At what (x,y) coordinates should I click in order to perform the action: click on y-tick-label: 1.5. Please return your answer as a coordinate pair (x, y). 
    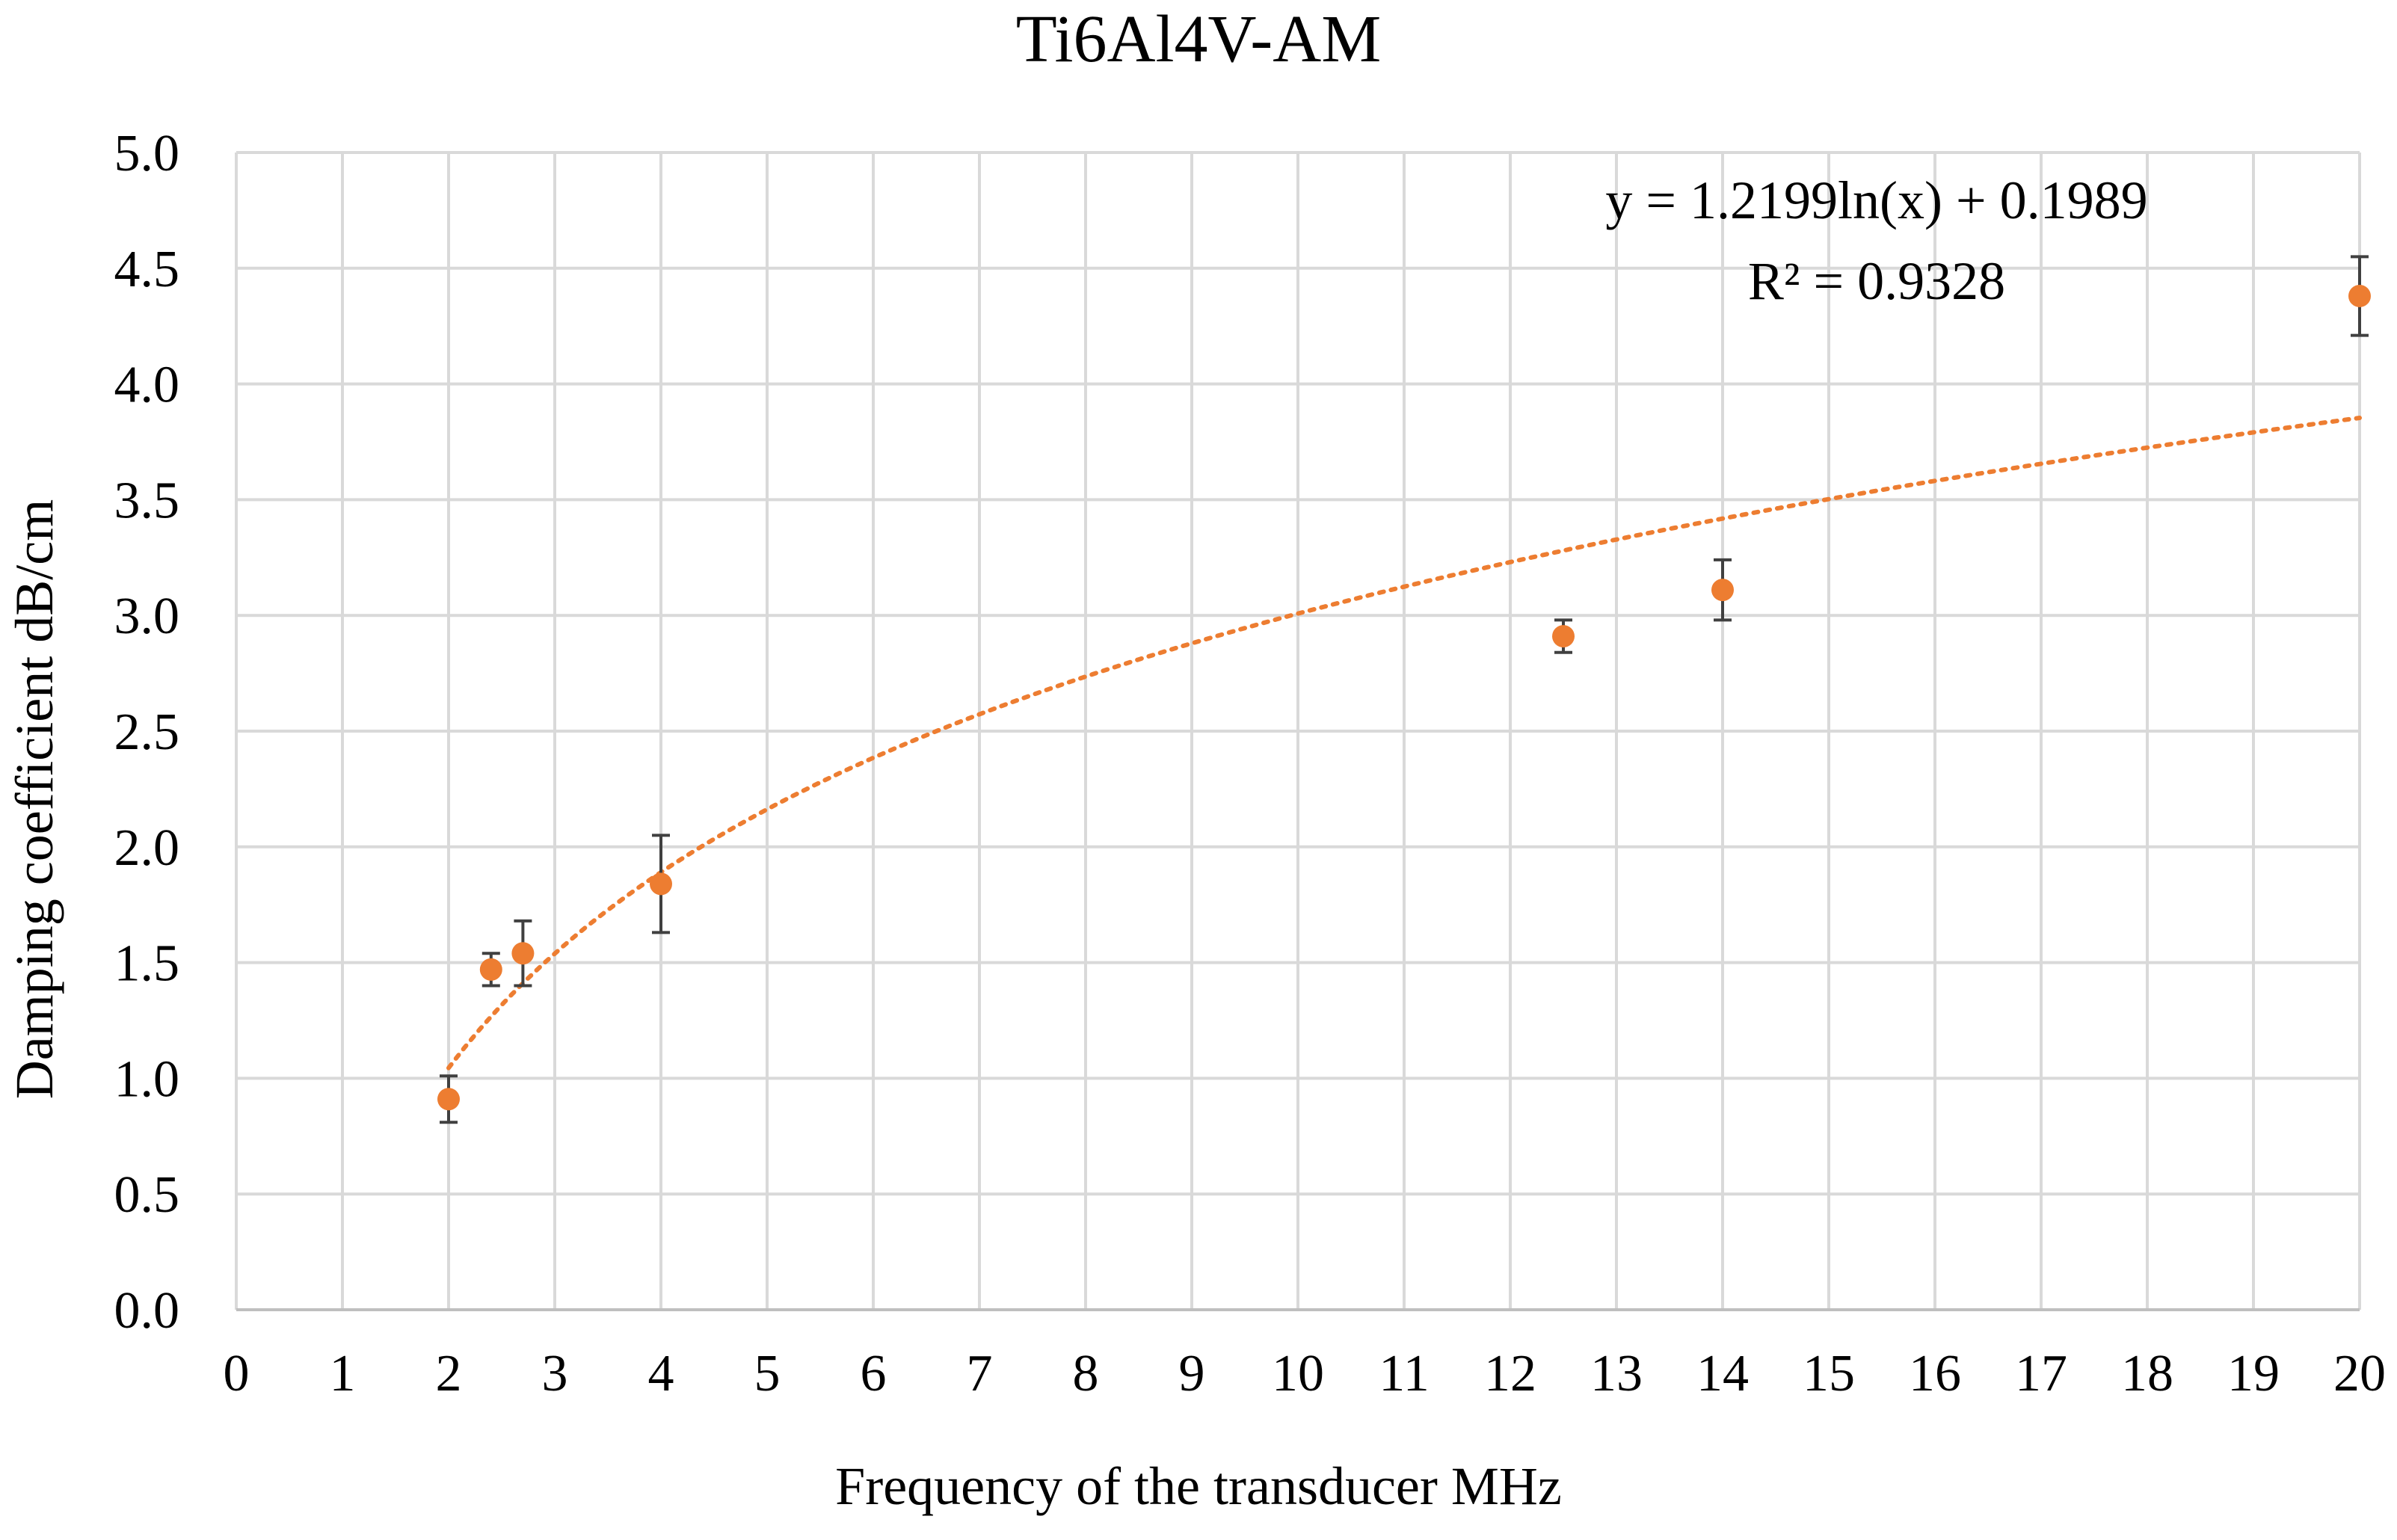
    Looking at the image, I should click on (147, 964).